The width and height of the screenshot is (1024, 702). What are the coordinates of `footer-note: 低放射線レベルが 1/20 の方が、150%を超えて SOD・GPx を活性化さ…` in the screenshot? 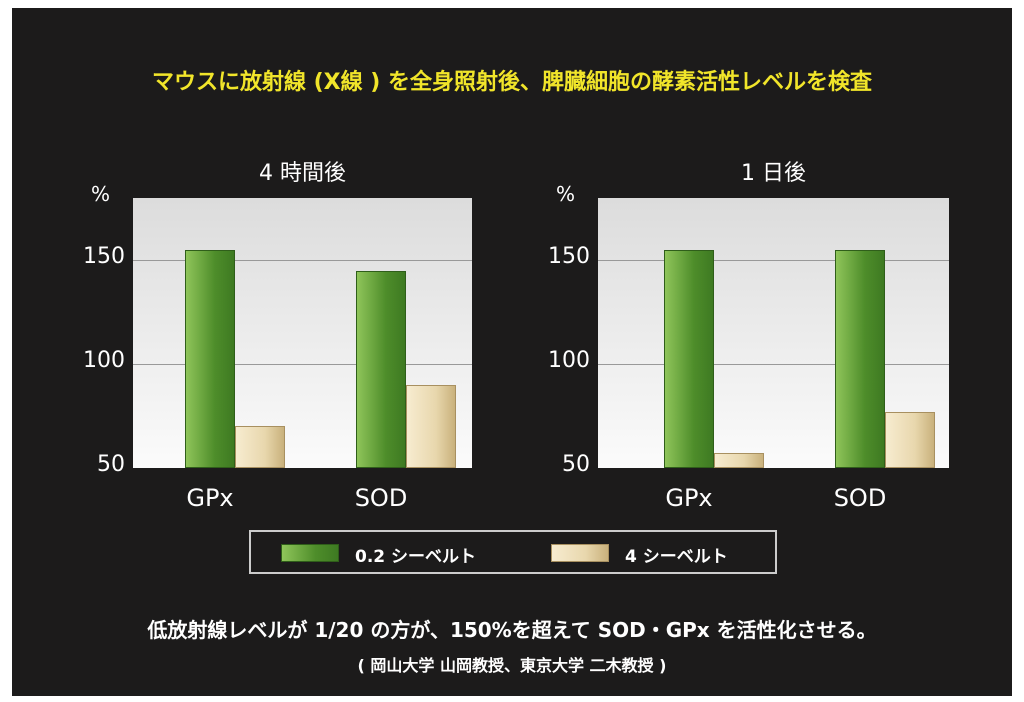 It's located at (512, 630).